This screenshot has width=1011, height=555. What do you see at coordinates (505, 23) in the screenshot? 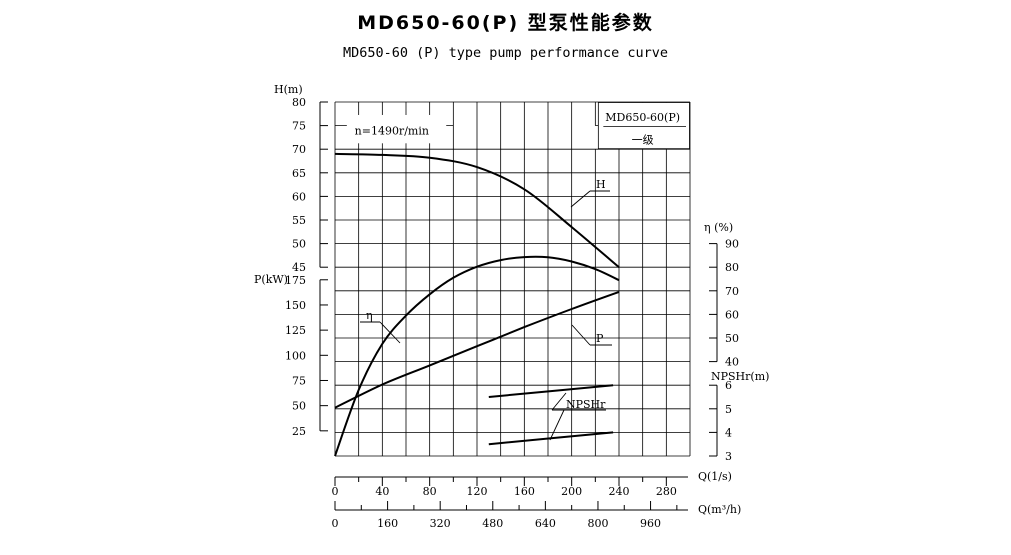
I see `chart-title-cn: MD650-60(P) 型泵性能参数` at bounding box center [505, 23].